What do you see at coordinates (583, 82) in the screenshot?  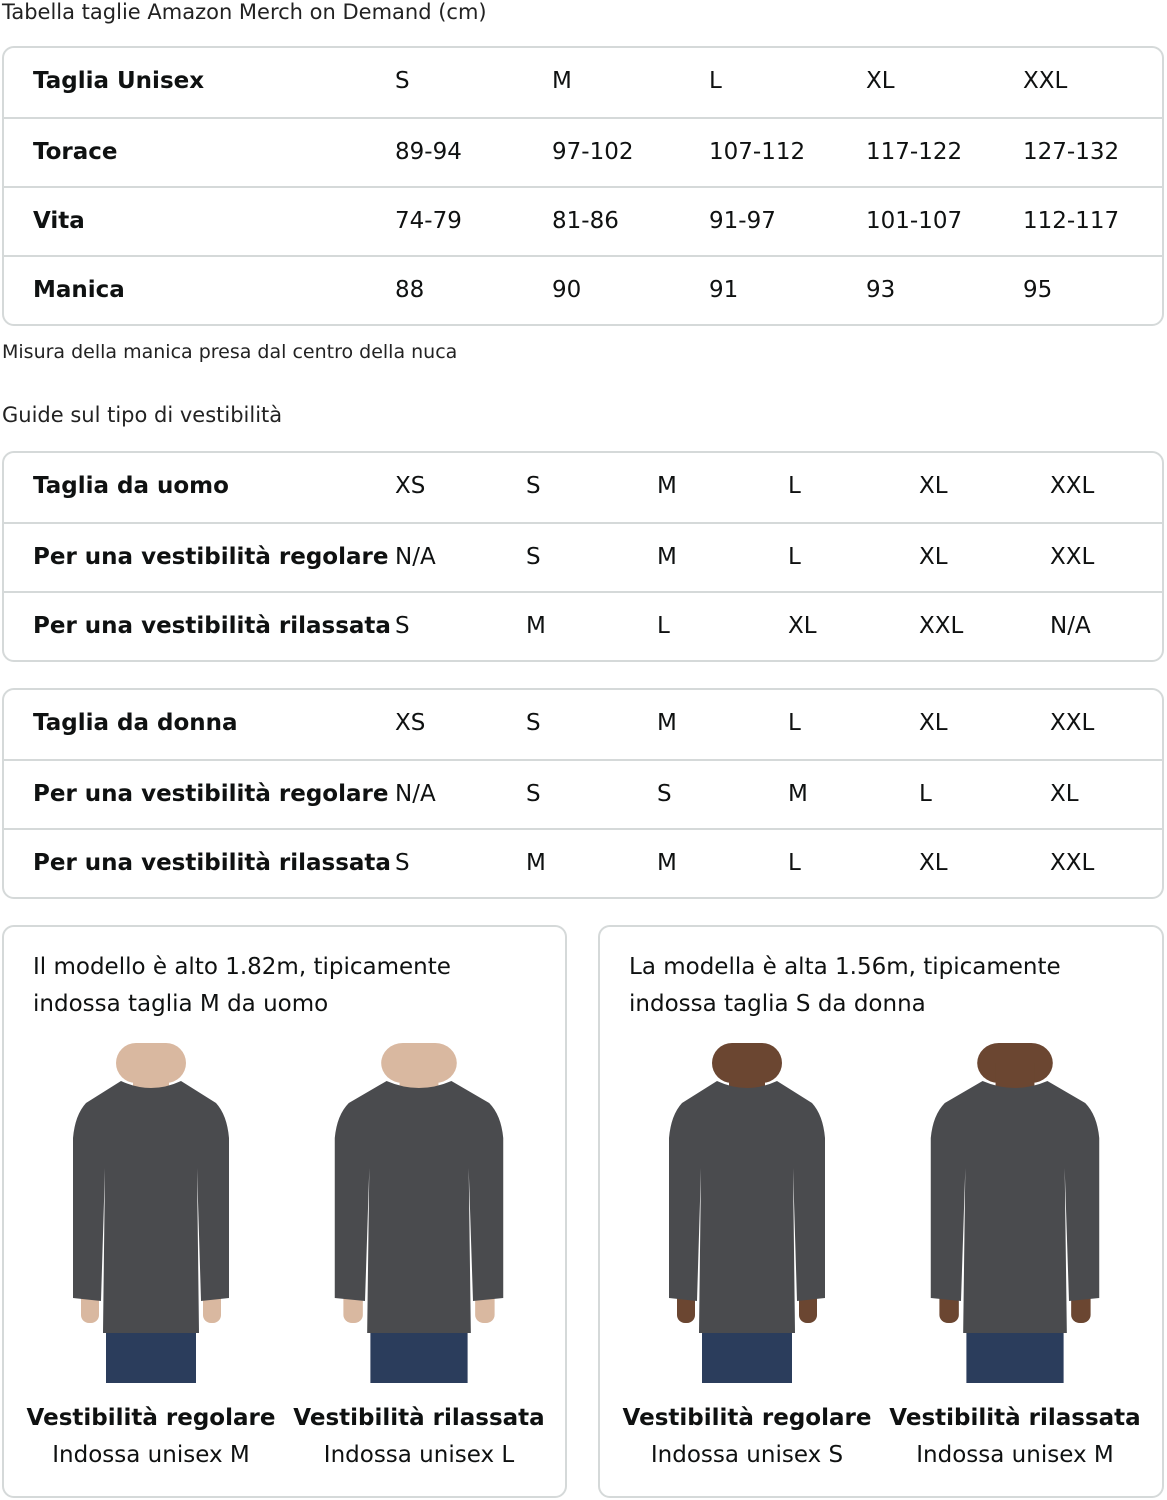 I see `table-row: Taglia Unisex S M L XL XXL` at bounding box center [583, 82].